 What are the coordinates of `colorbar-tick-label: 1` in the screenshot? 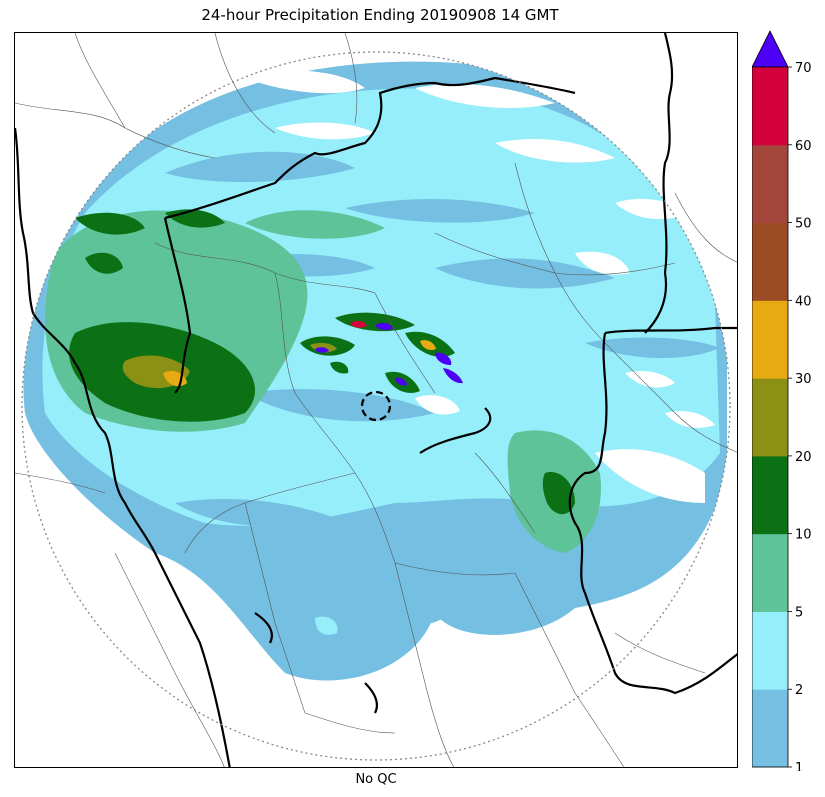 It's located at (799, 766).